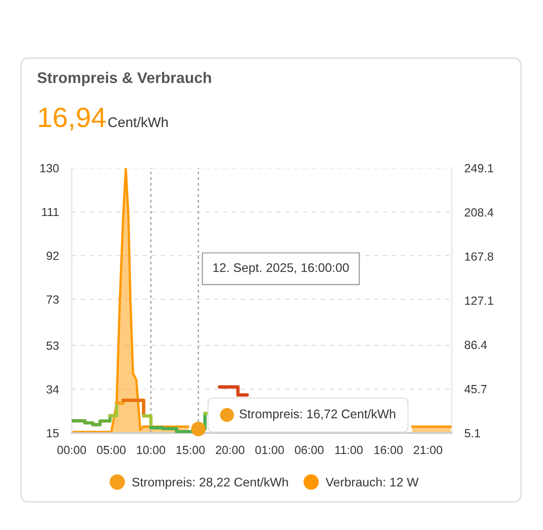  What do you see at coordinates (52, 256) in the screenshot?
I see `y-tick-label: 92` at bounding box center [52, 256].